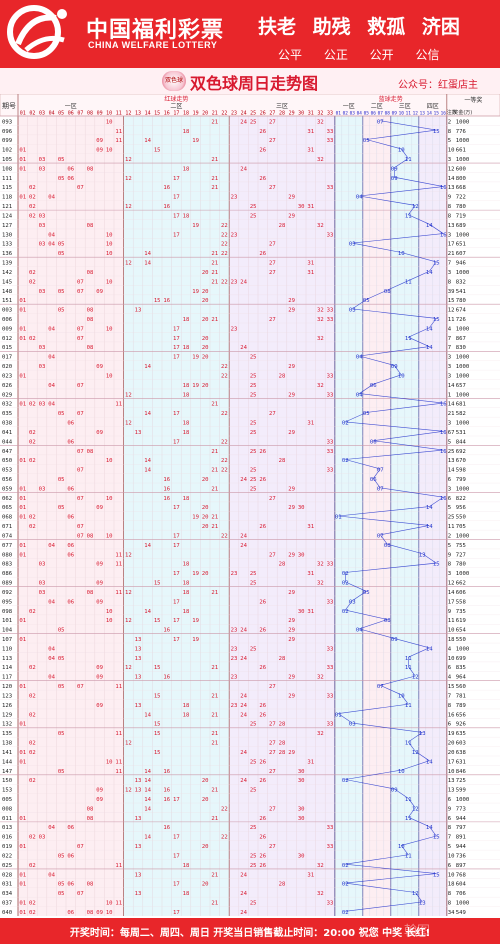 This screenshot has width=500, height=944. I want to click on issue-number: 108, so click(7, 169).